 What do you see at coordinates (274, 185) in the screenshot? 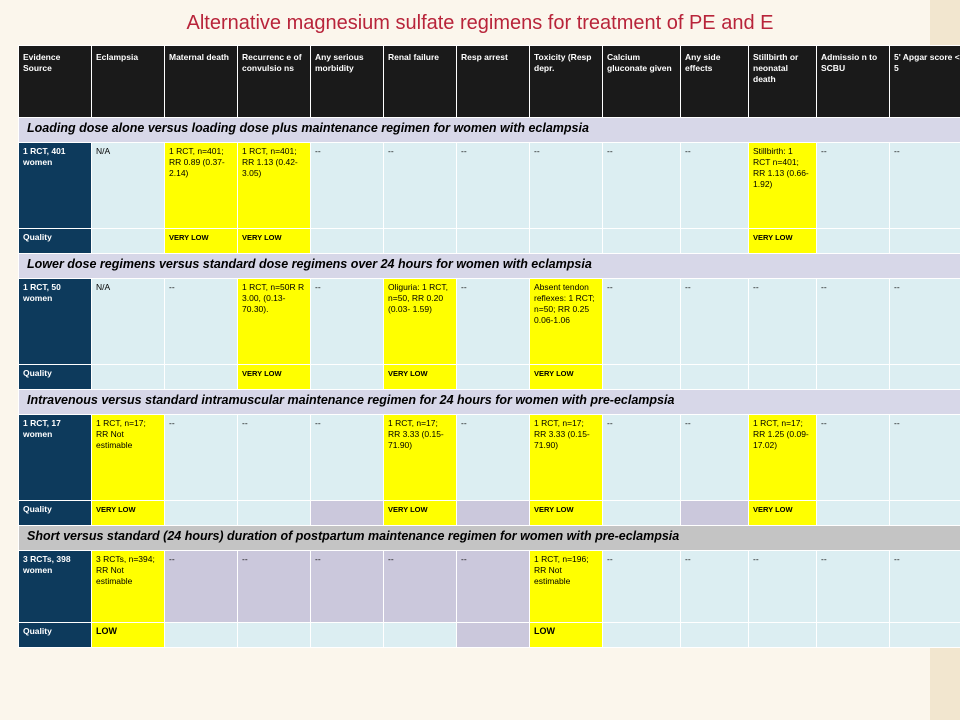
I see `table-cell: 1 RCT, n=401; RR 1.13 (0.42-3.05)` at bounding box center [274, 185].